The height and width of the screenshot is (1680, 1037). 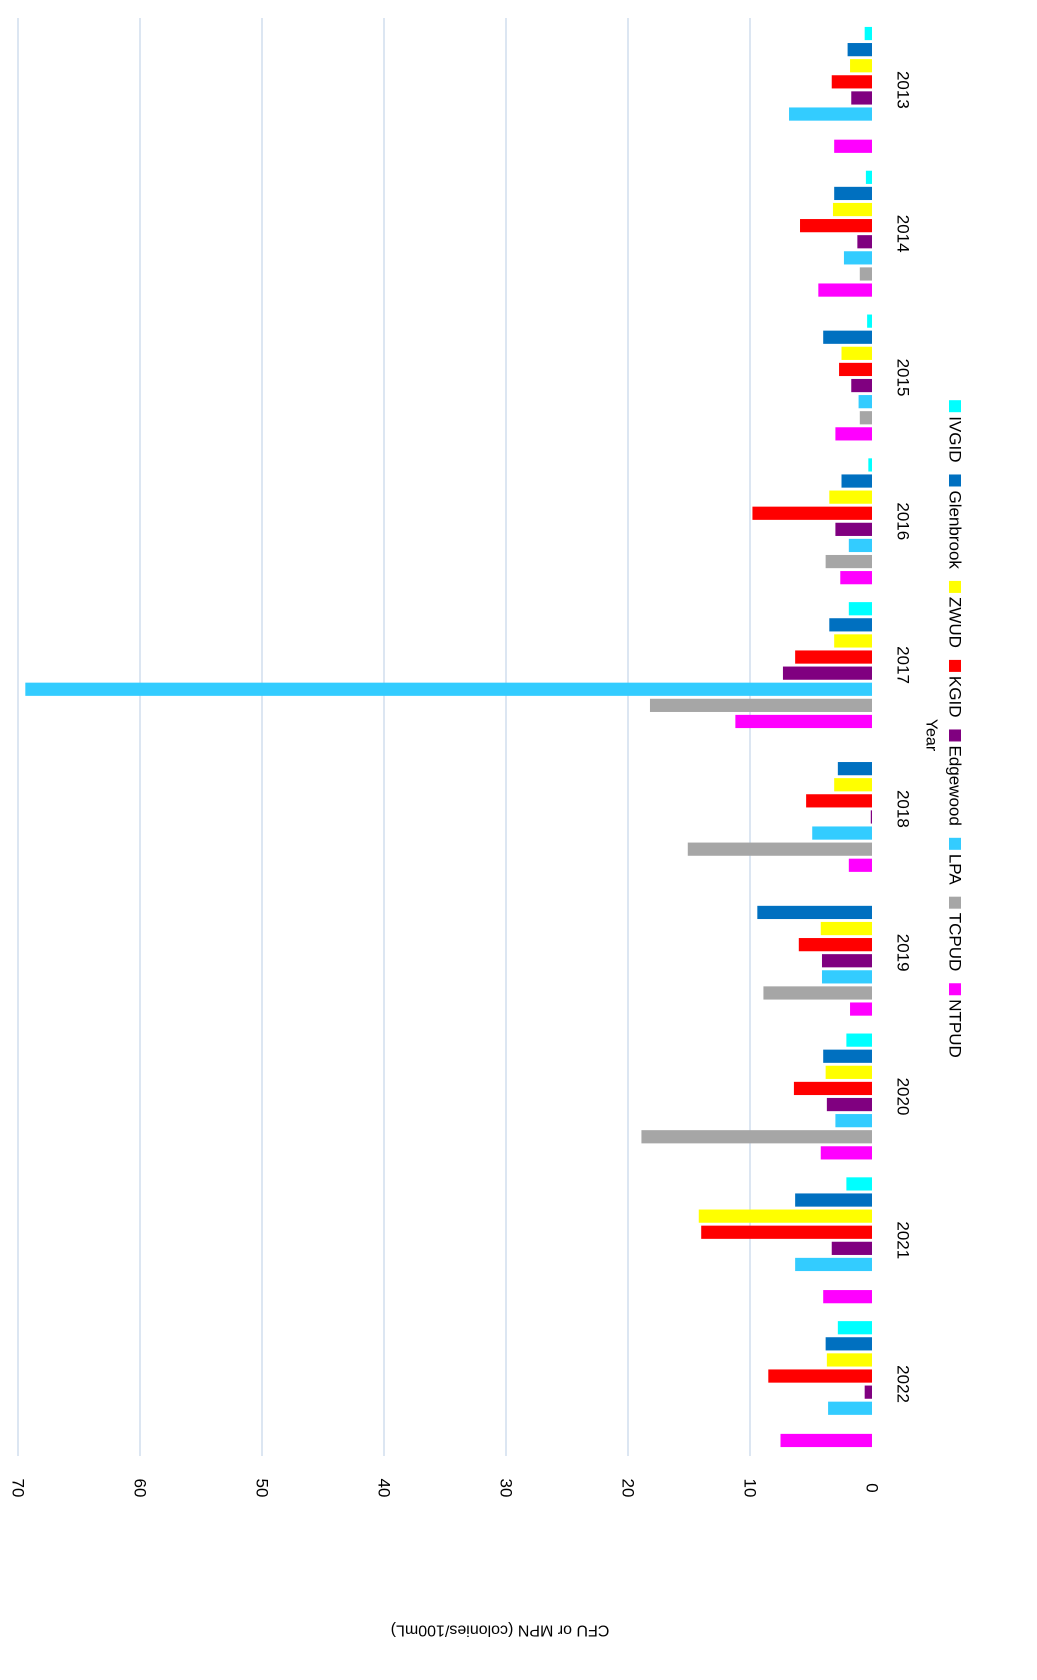 I want to click on legend-label: TCPUD, so click(x=955, y=942).